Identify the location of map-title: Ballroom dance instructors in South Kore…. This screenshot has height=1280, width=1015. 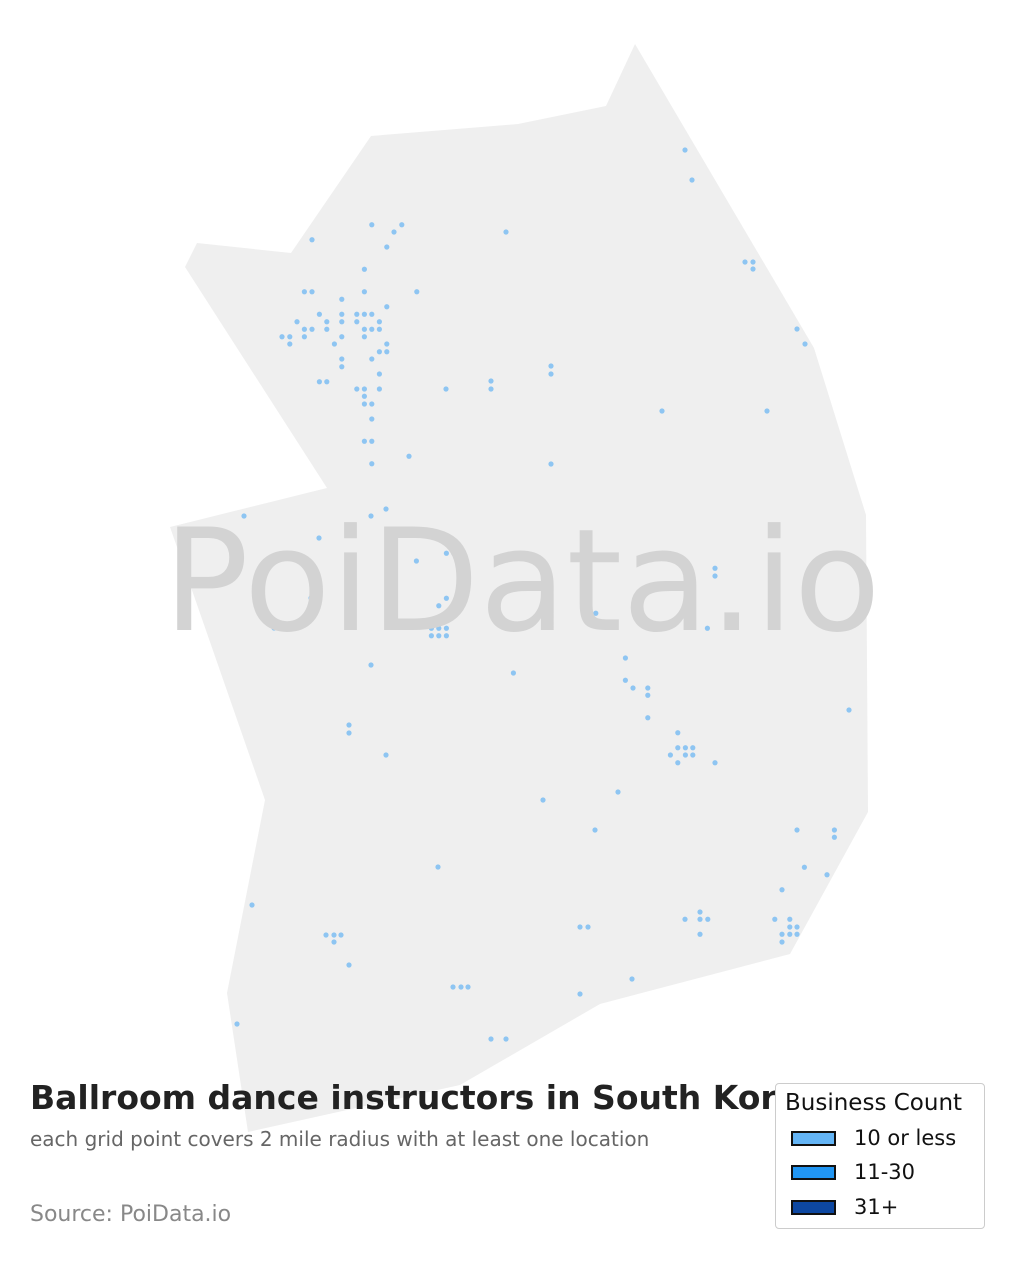
(426, 1097).